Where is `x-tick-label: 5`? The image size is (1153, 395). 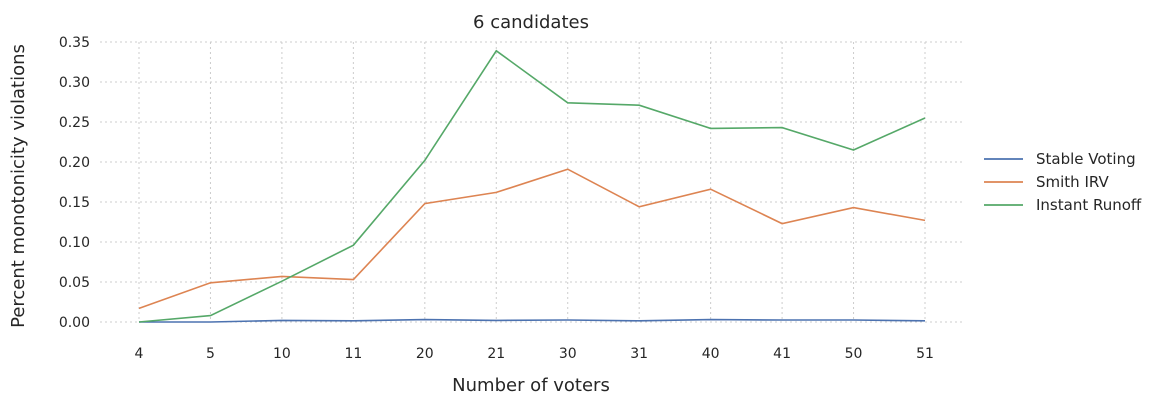
x-tick-label: 5 is located at coordinates (210, 354).